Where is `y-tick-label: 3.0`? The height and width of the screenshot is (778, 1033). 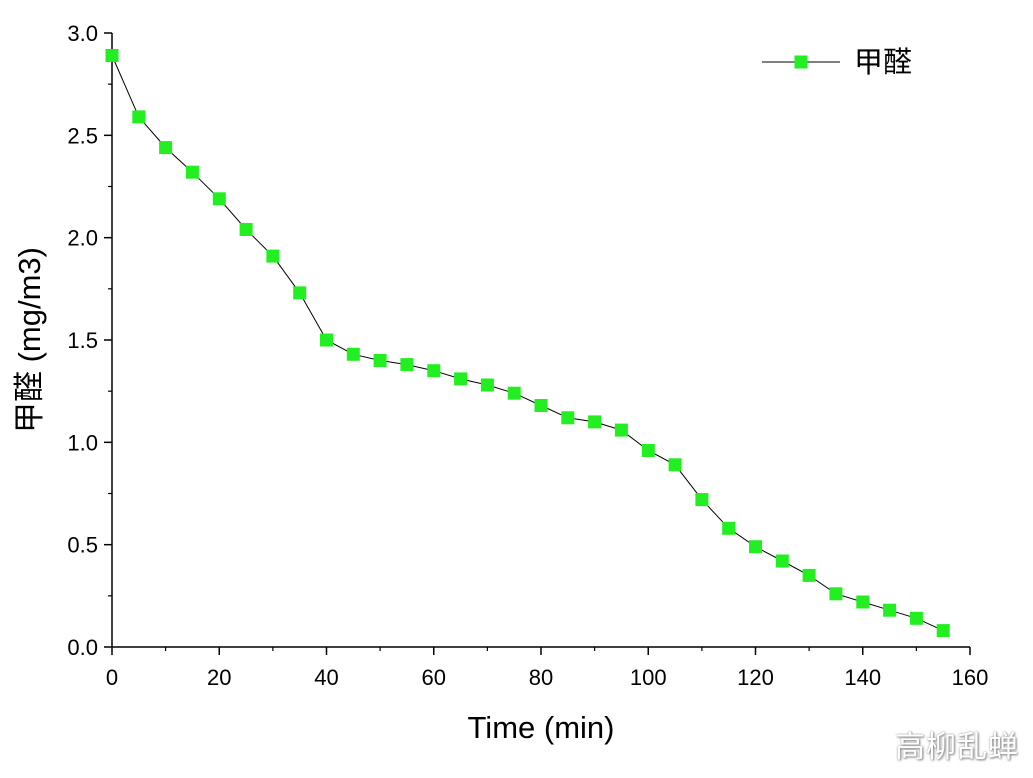
y-tick-label: 3.0 is located at coordinates (82, 33).